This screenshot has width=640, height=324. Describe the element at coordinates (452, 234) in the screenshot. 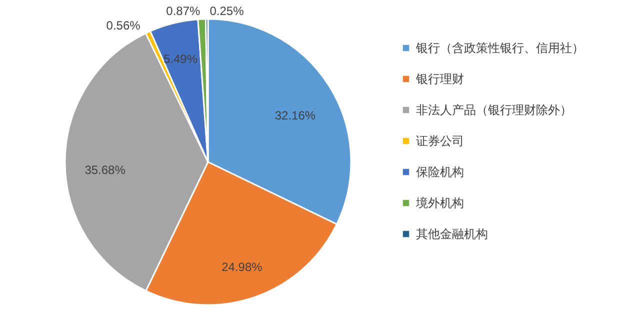

I see `legend-label: 其他金融机构` at that location.